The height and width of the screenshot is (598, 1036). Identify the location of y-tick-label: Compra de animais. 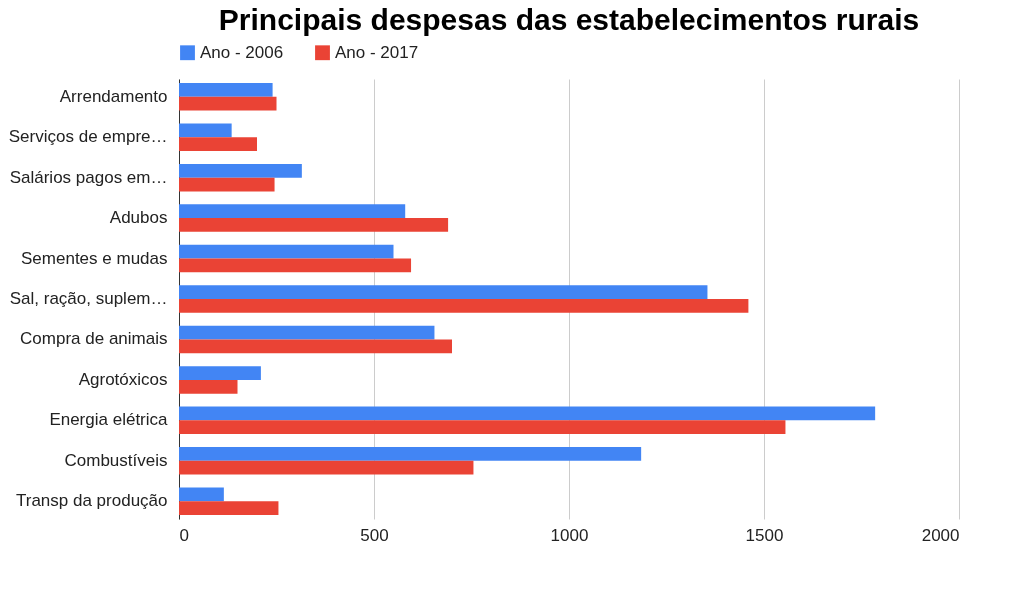
(94, 339).